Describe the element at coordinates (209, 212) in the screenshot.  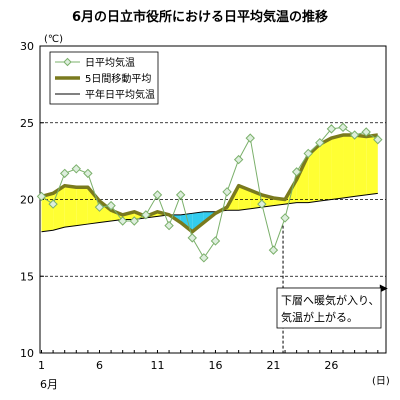
I see `normal-temp-line` at that location.